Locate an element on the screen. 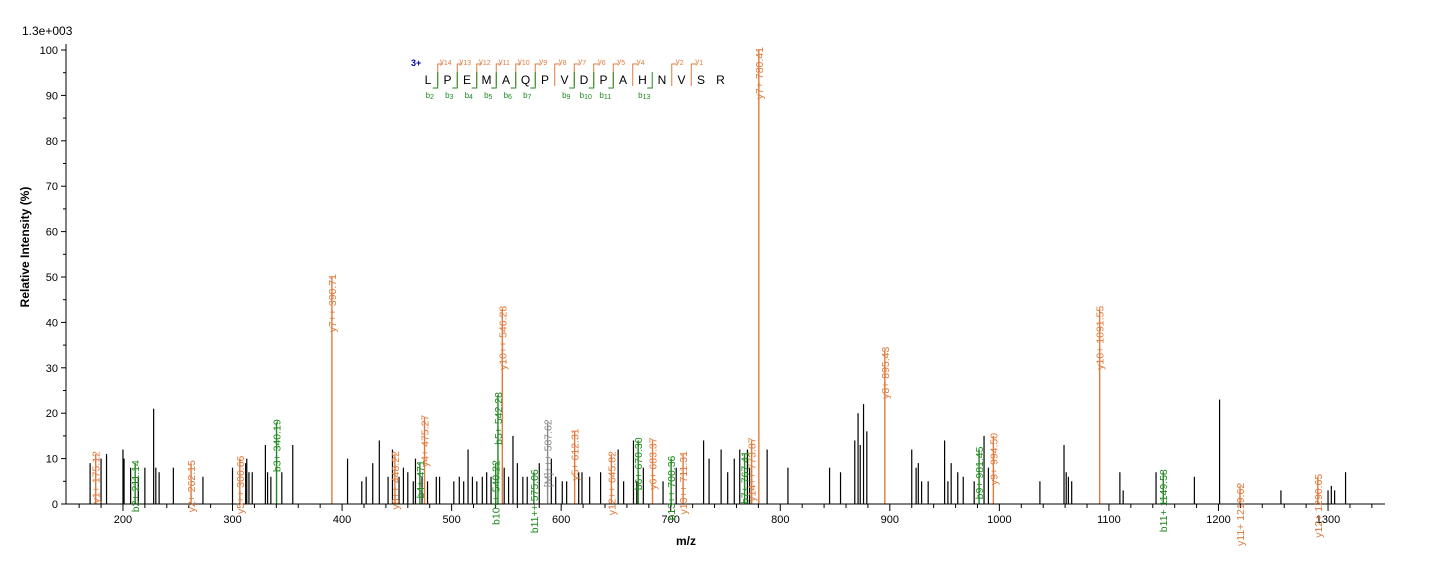 Image resolution: width=1436 pixels, height=562 pixels. peak-label: y10+ 1091.55 is located at coordinates (1101, 338).